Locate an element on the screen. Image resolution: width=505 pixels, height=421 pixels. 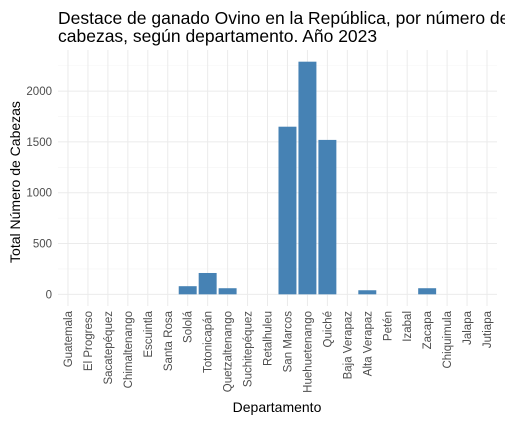
x-tick-label: Chimaltenango is located at coordinates (129, 349).